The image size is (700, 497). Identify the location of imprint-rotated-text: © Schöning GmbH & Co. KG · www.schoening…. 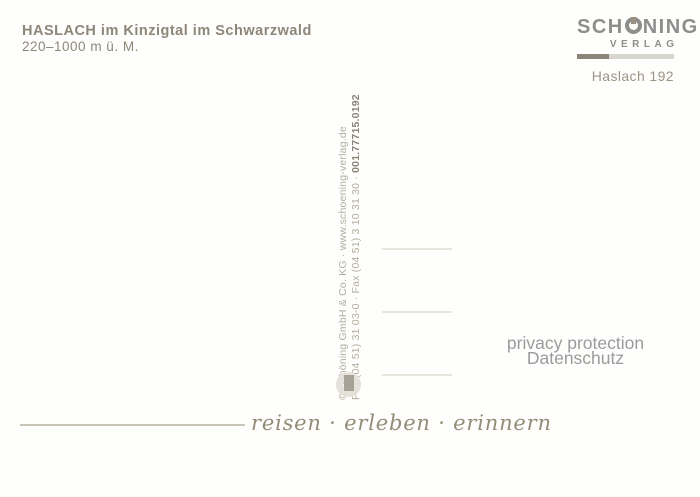
(350, 227).